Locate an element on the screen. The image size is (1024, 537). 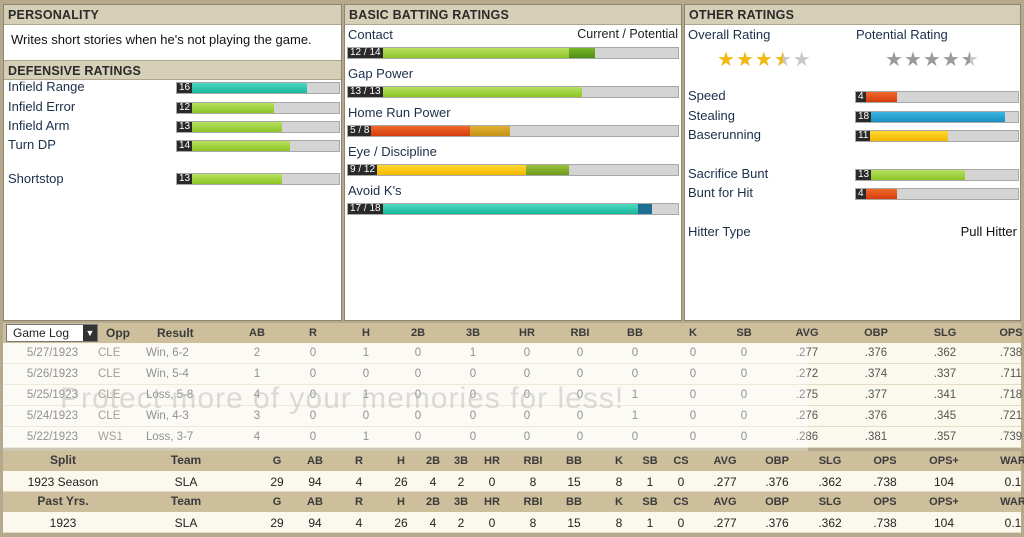
star-icon: ★ is located at coordinates (802, 60).